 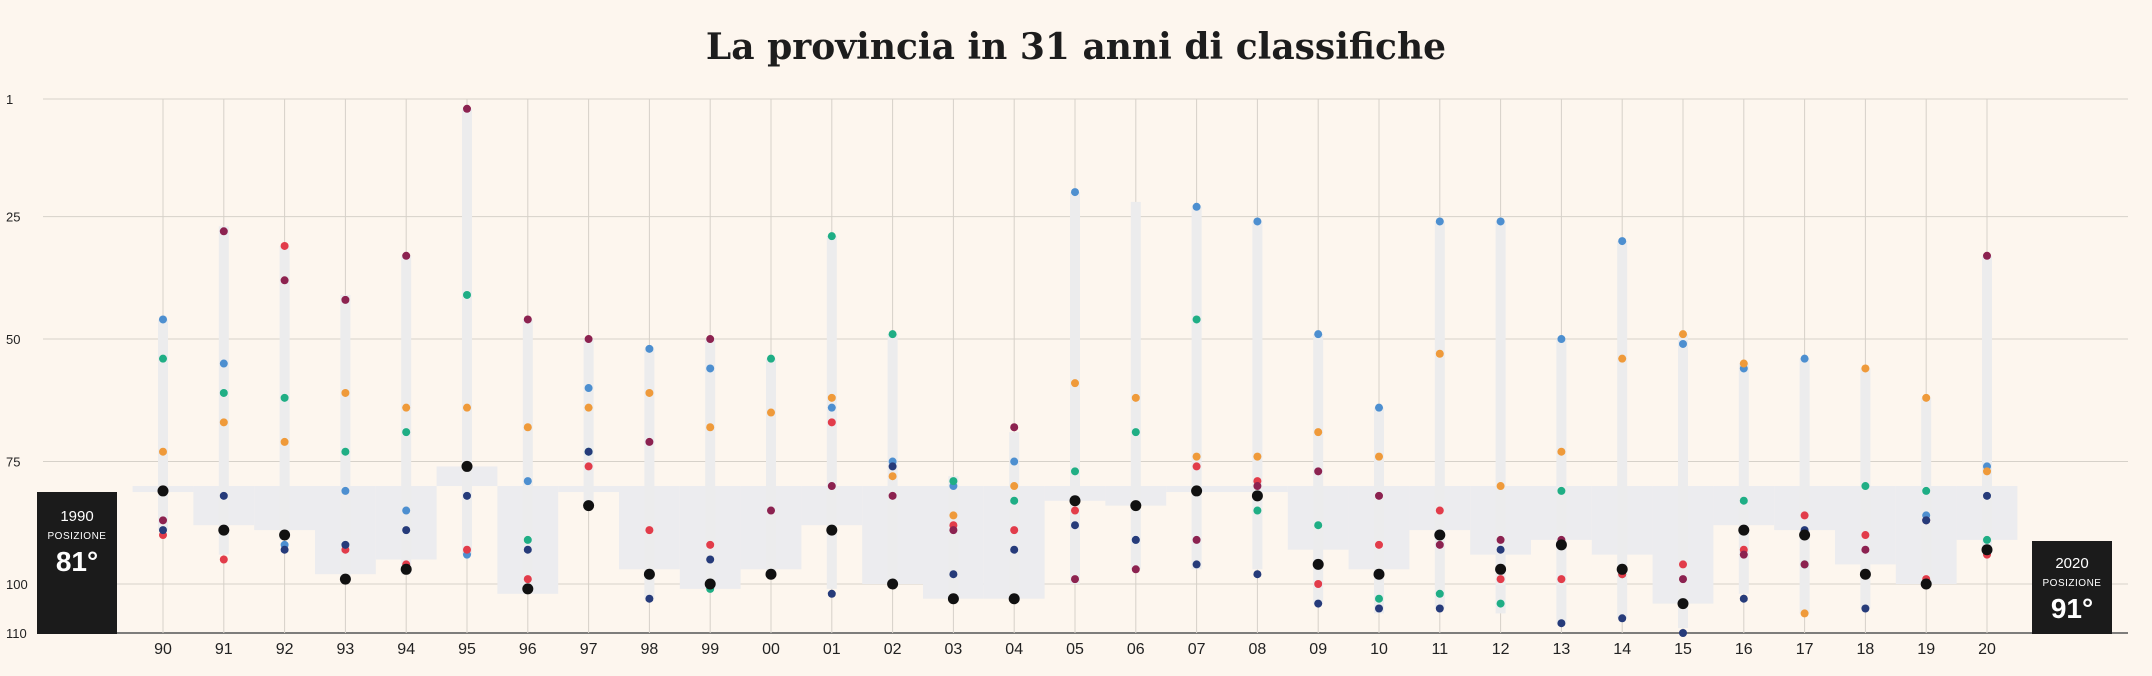 I want to click on x-tick-94: 94, so click(x=406, y=649).